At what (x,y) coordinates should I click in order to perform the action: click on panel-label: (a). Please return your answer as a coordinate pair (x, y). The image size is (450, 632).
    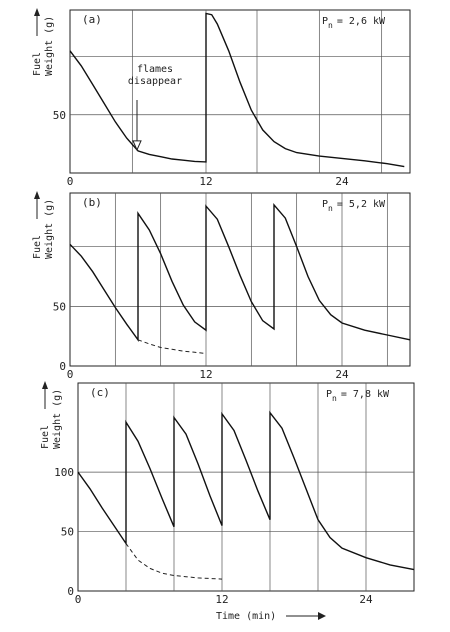
    Looking at the image, I should click on (92, 19).